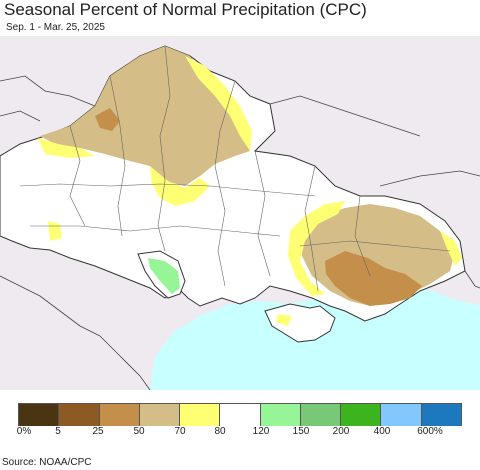 This screenshot has height=470, width=480. What do you see at coordinates (284, 320) in the screenshot?
I see `region-120-150-crimea` at bounding box center [284, 320].